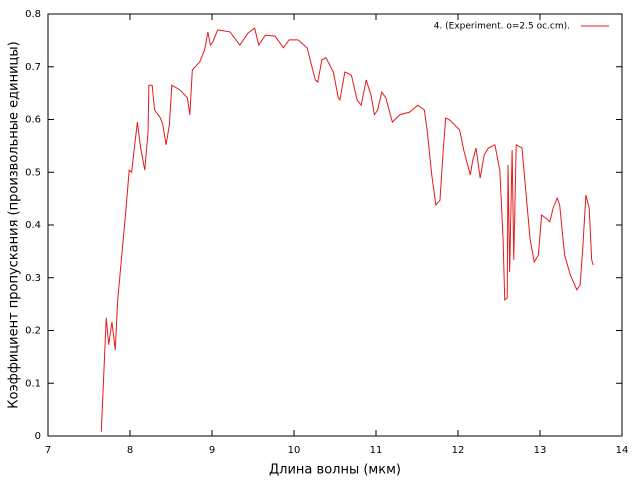  I want to click on x-tick-label: 12, so click(458, 450).